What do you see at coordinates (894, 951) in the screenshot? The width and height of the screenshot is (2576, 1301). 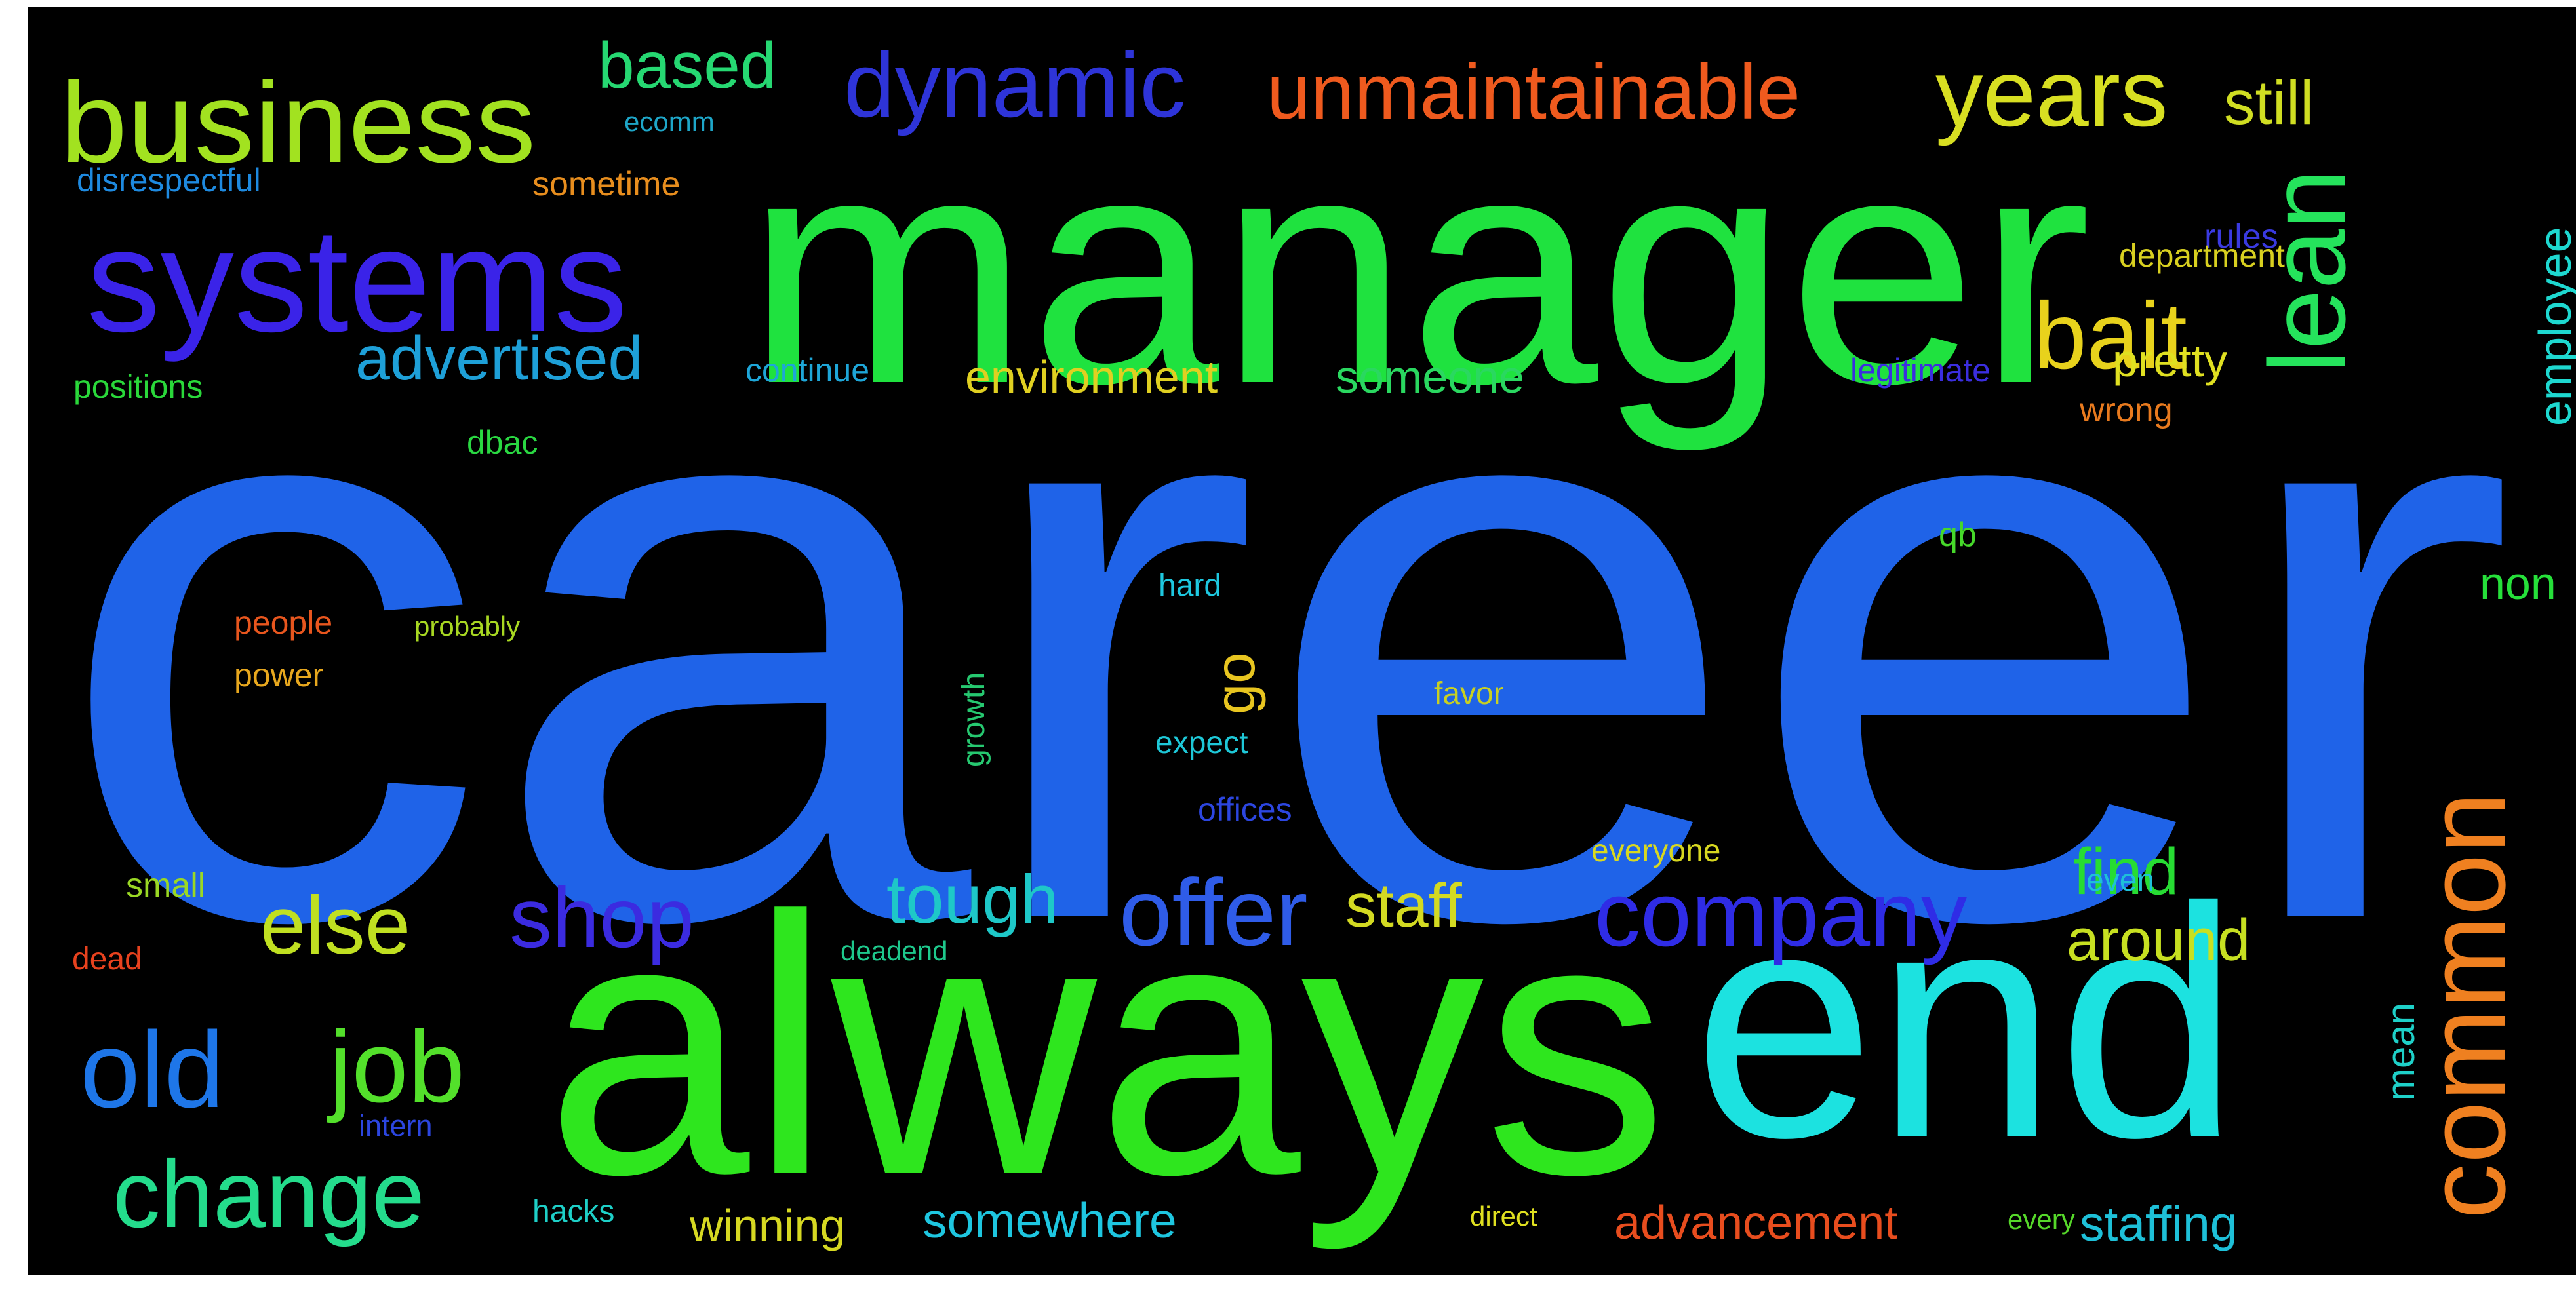 I see `word-deadend: deadend` at bounding box center [894, 951].